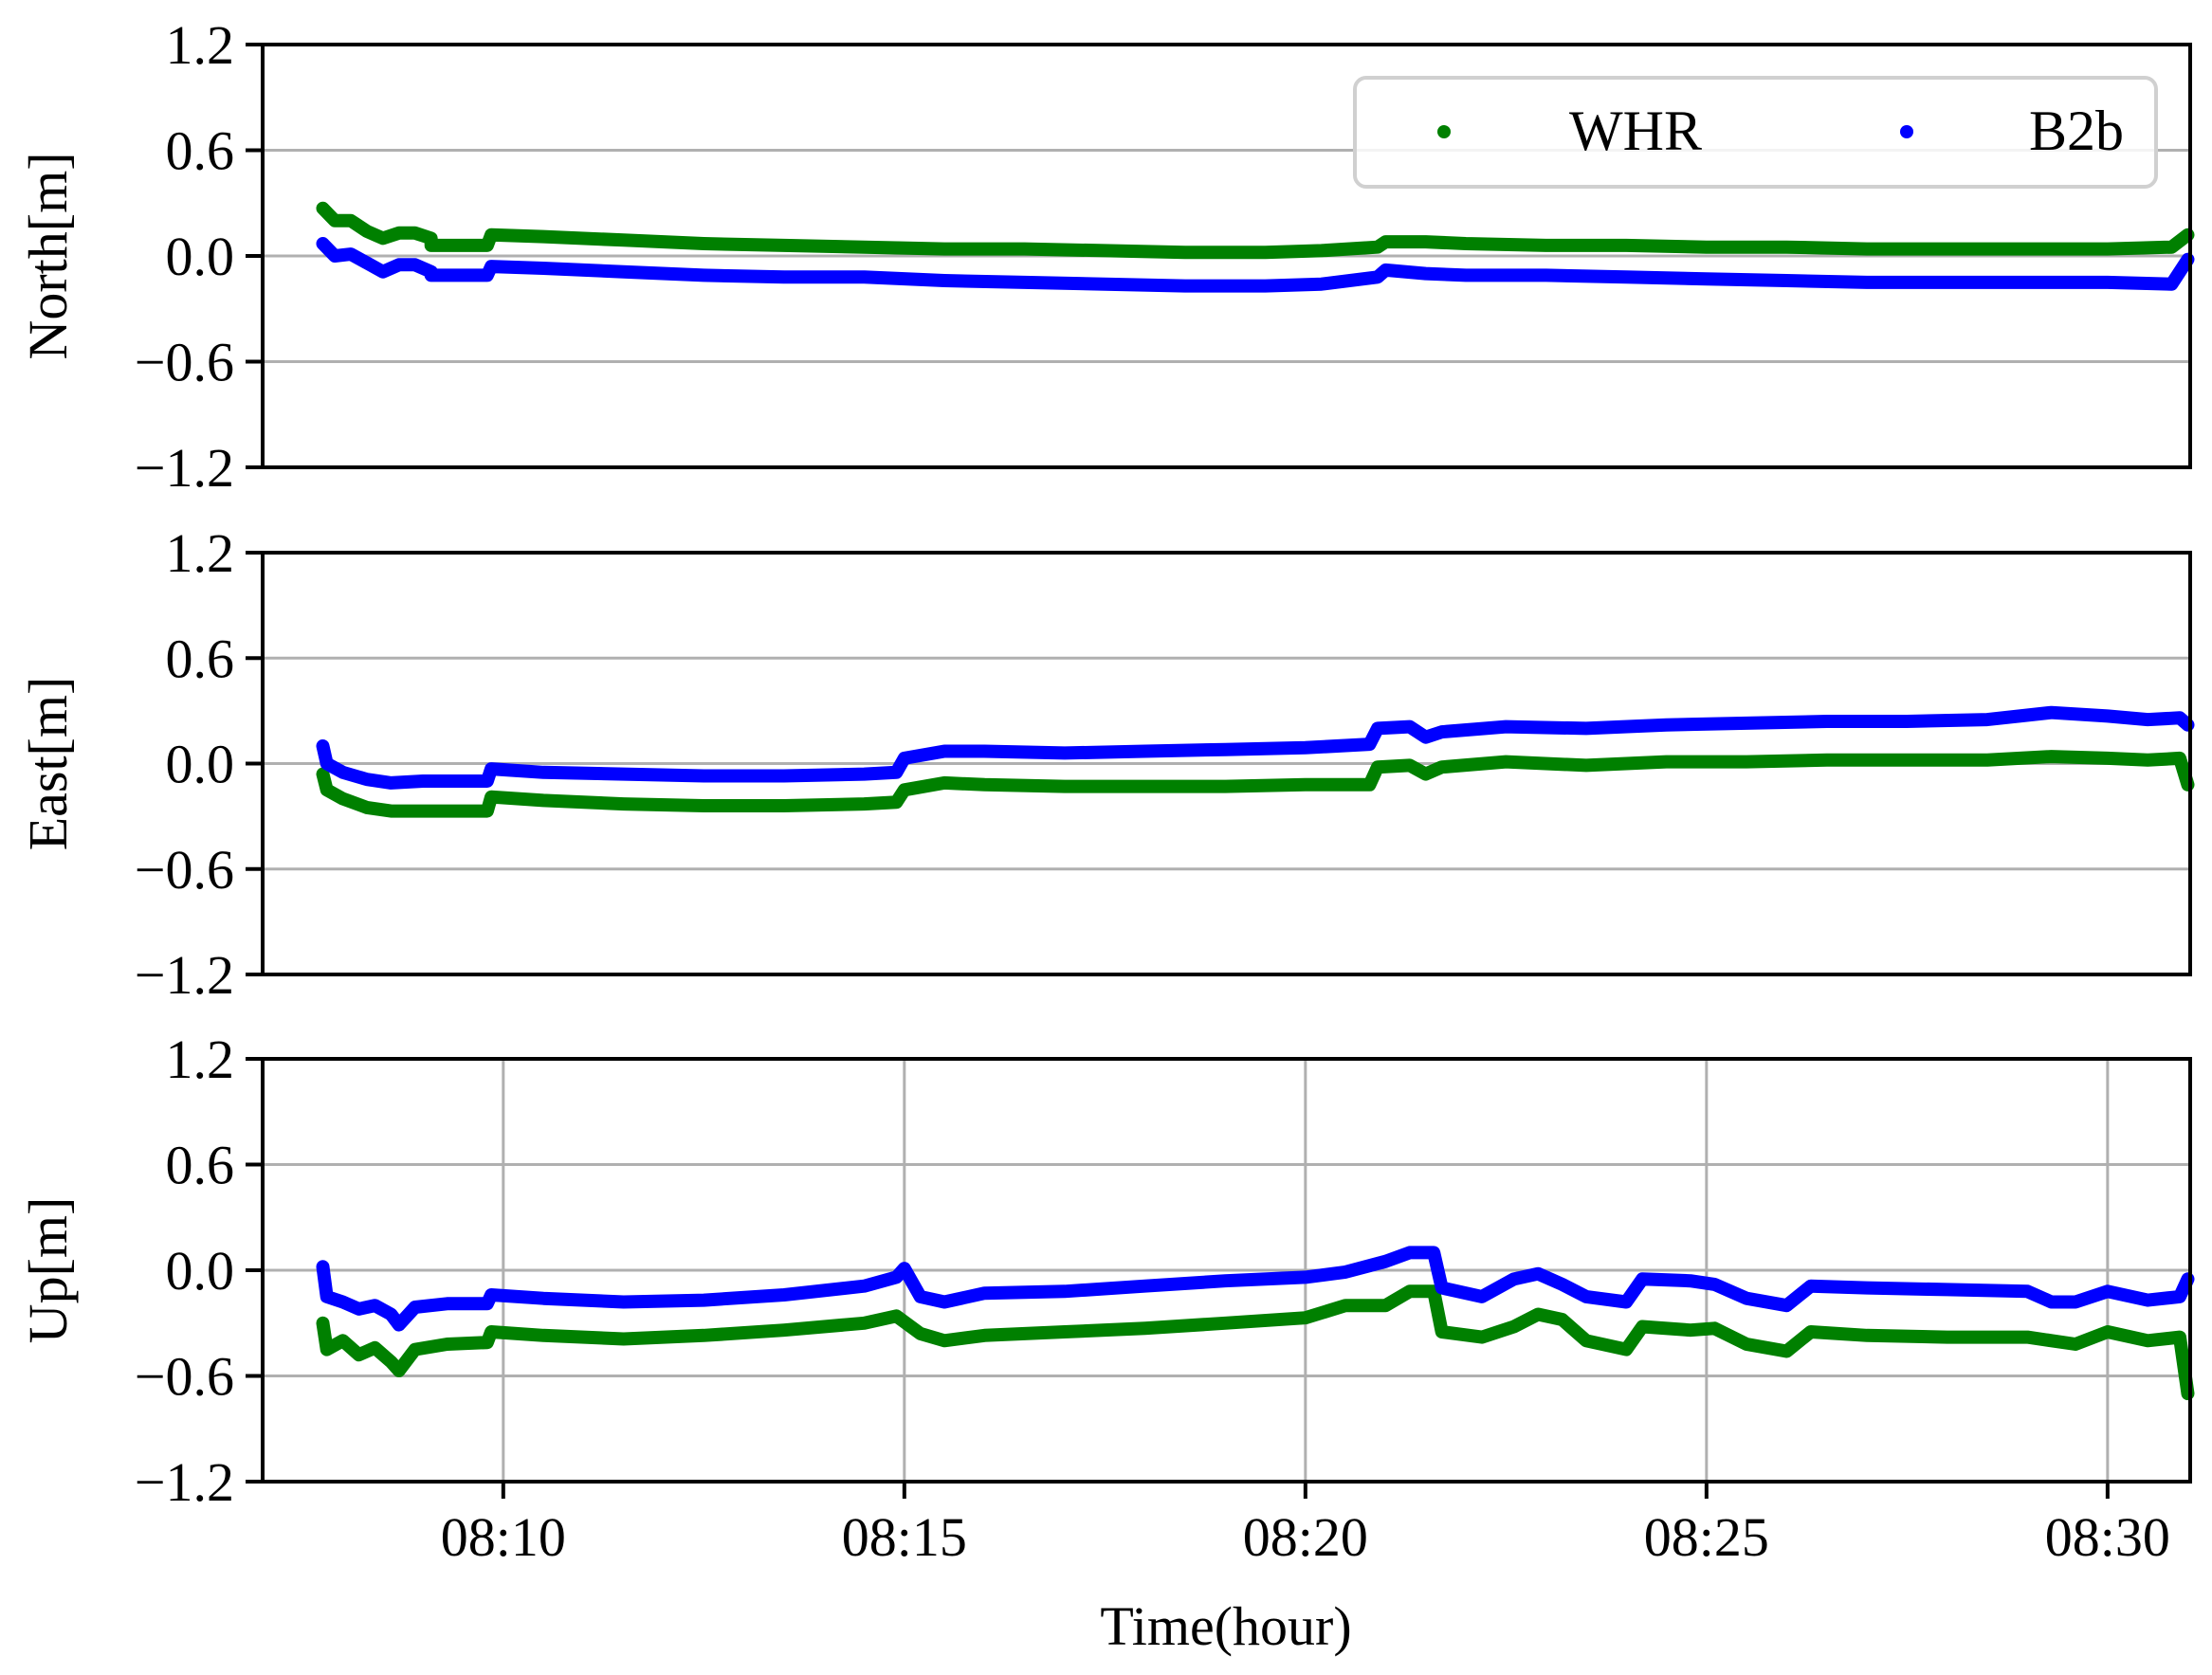 The image size is (2212, 1675). I want to click on x-tick-label: 08:20, so click(1305, 1537).